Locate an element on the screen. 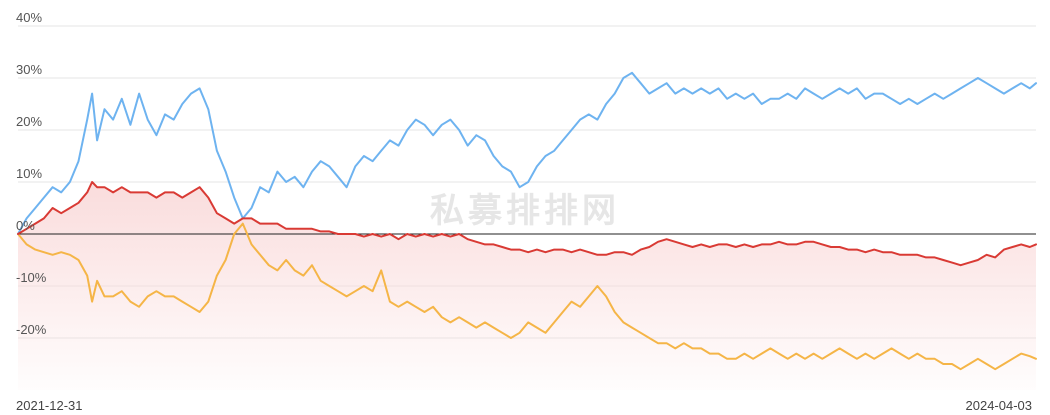  y-axis-ticks: 40% 30% 20% 10% 0% -10% -20% is located at coordinates (31, 173).